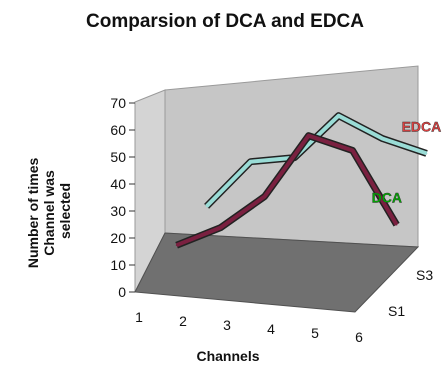 The image size is (447, 369). What do you see at coordinates (225, 21) in the screenshot?
I see `chart-title: Comparsion of DCA and EDCA` at bounding box center [225, 21].